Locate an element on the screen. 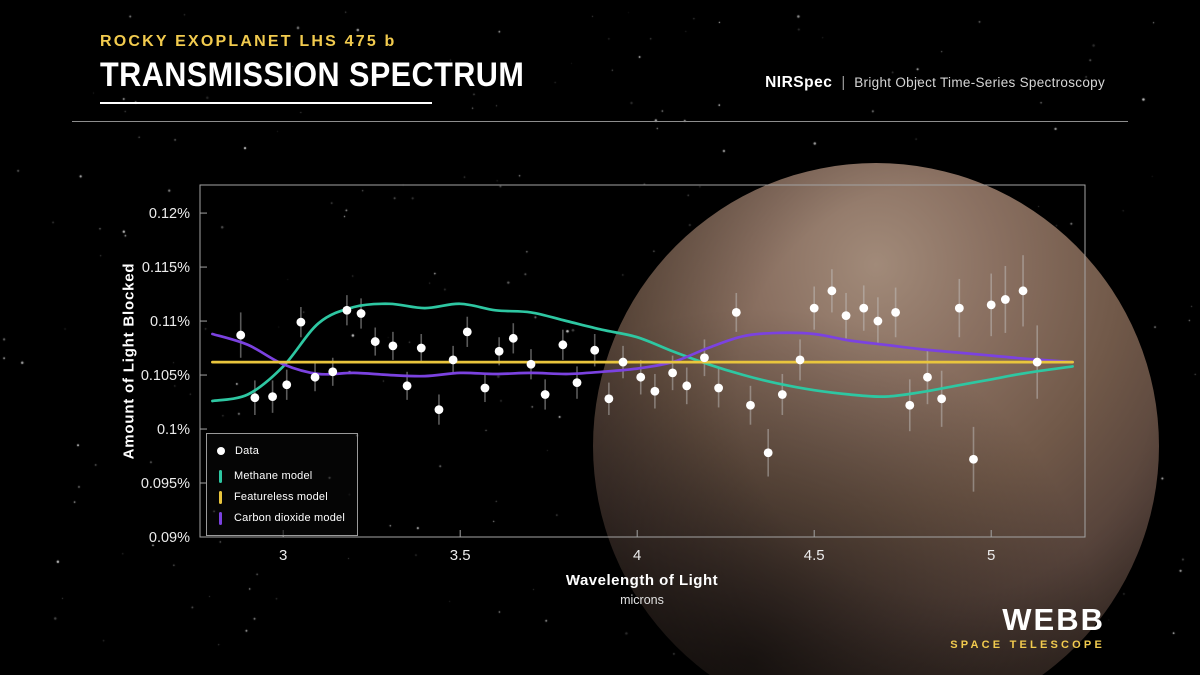 This screenshot has width=1200, height=675. methane-model-line is located at coordinates (642, 352).